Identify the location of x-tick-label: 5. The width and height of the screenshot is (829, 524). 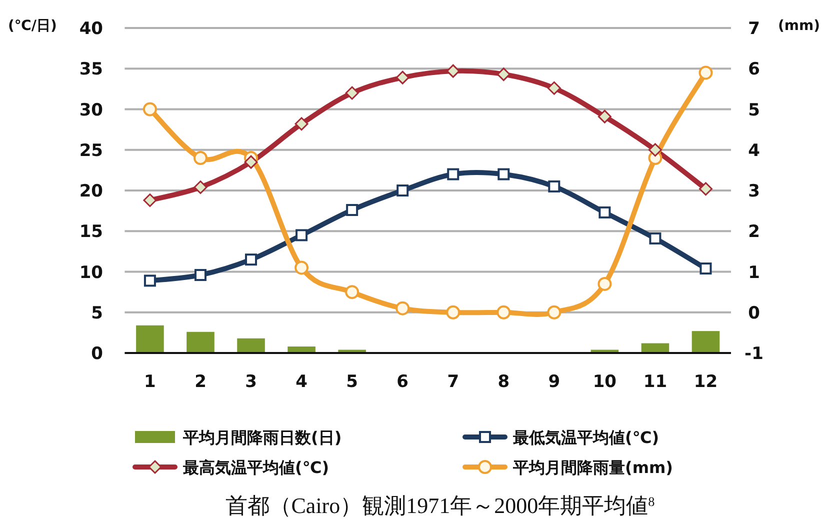
(352, 382).